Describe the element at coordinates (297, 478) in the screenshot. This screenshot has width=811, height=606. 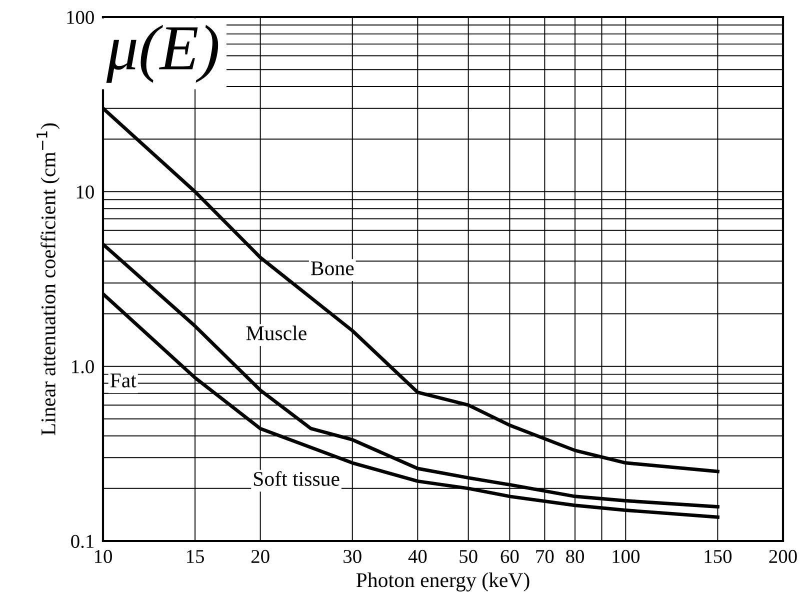
I see `annotation: Soft tissue` at that location.